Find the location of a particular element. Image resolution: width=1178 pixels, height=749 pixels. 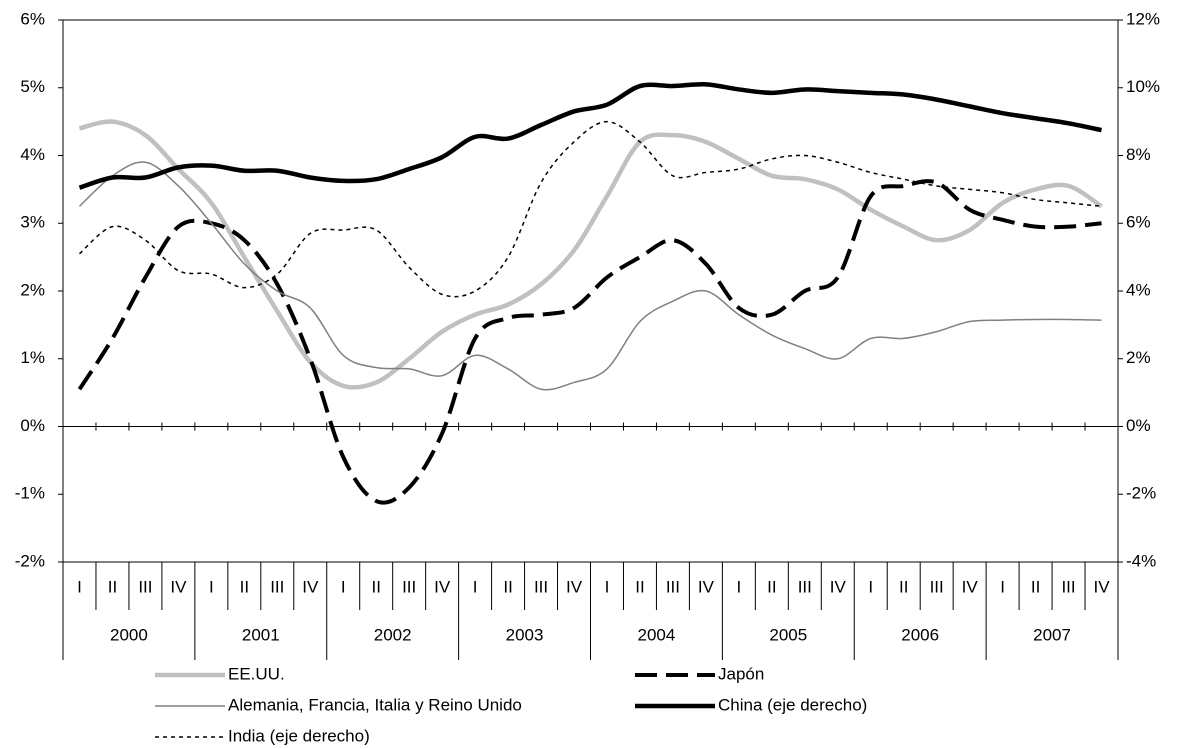

x-group-label: 2000 is located at coordinates (129, 634).